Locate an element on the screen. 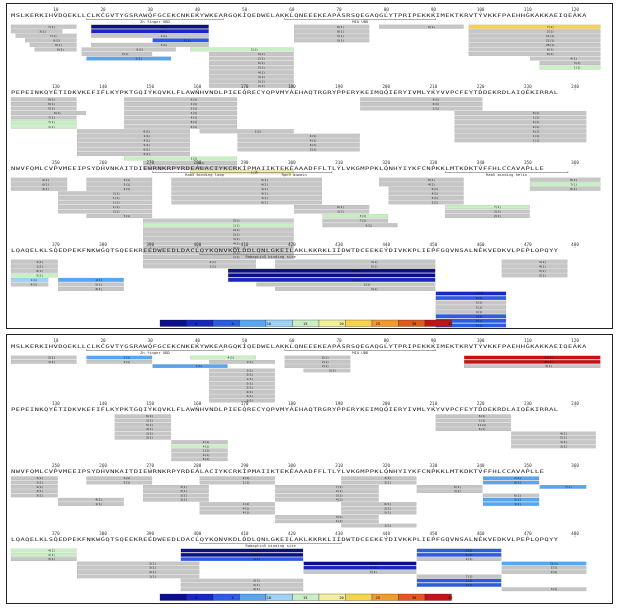  peptide-count-label: 26(1) is located at coordinates (550, 45).